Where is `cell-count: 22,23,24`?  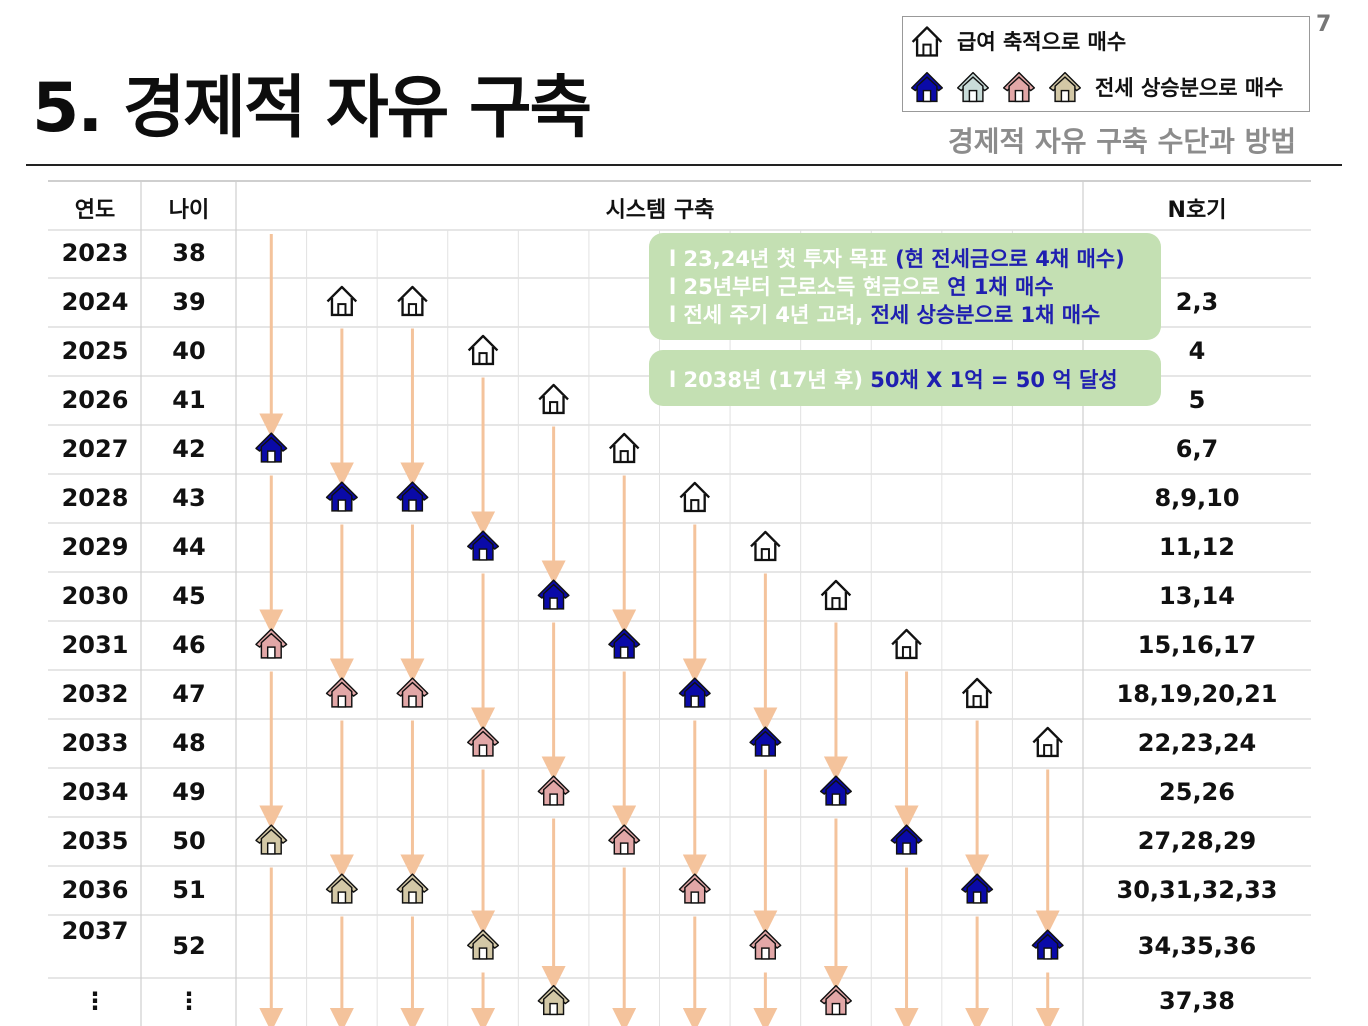
cell-count: 22,23,24 is located at coordinates (1197, 742).